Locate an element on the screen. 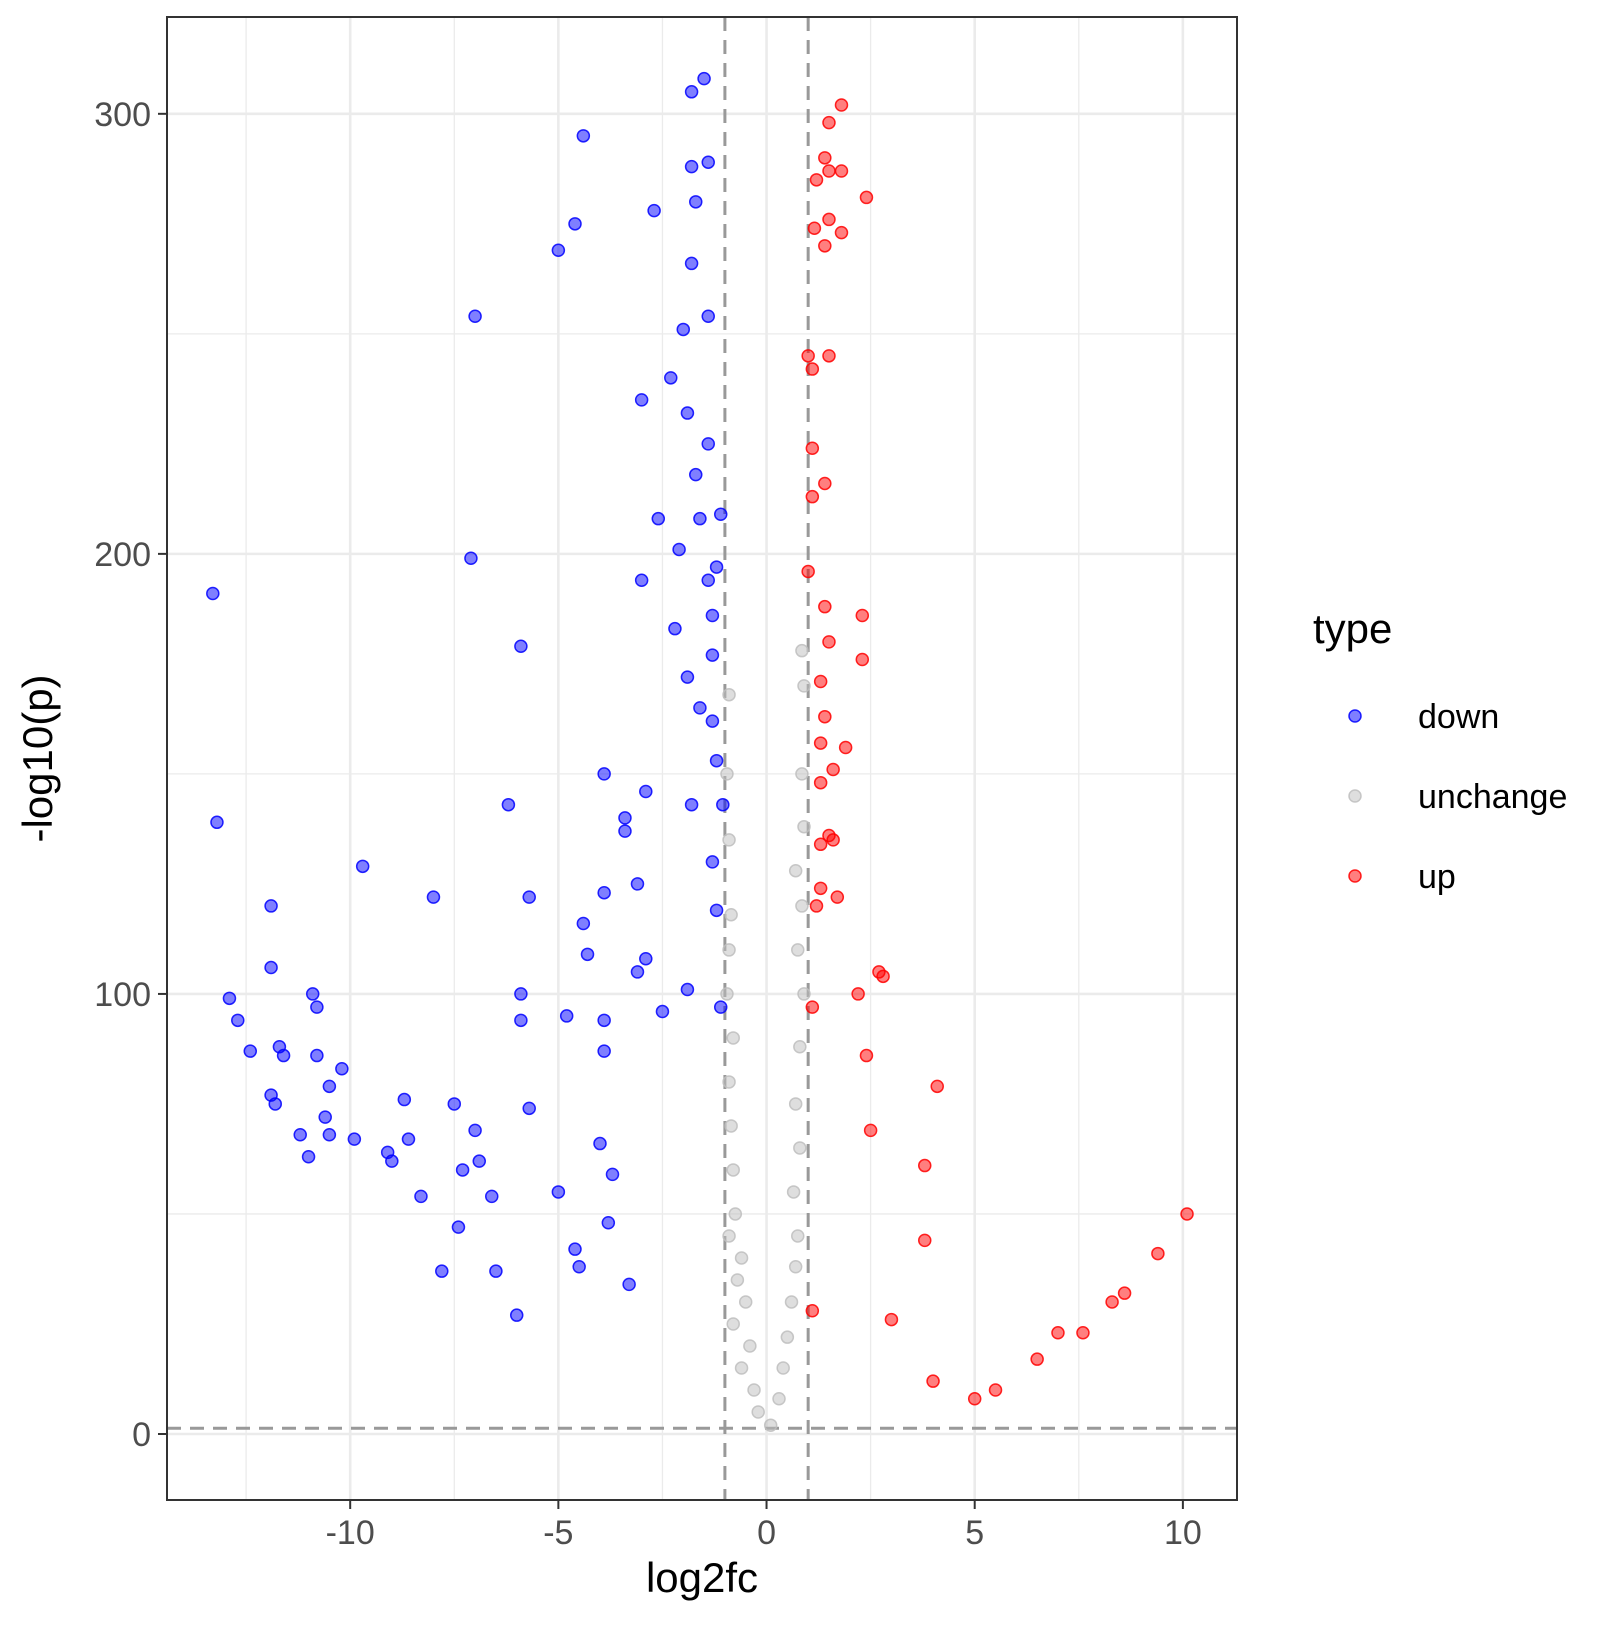 The width and height of the screenshot is (1604, 1634). x-tick-label: -5 is located at coordinates (558, 1533).